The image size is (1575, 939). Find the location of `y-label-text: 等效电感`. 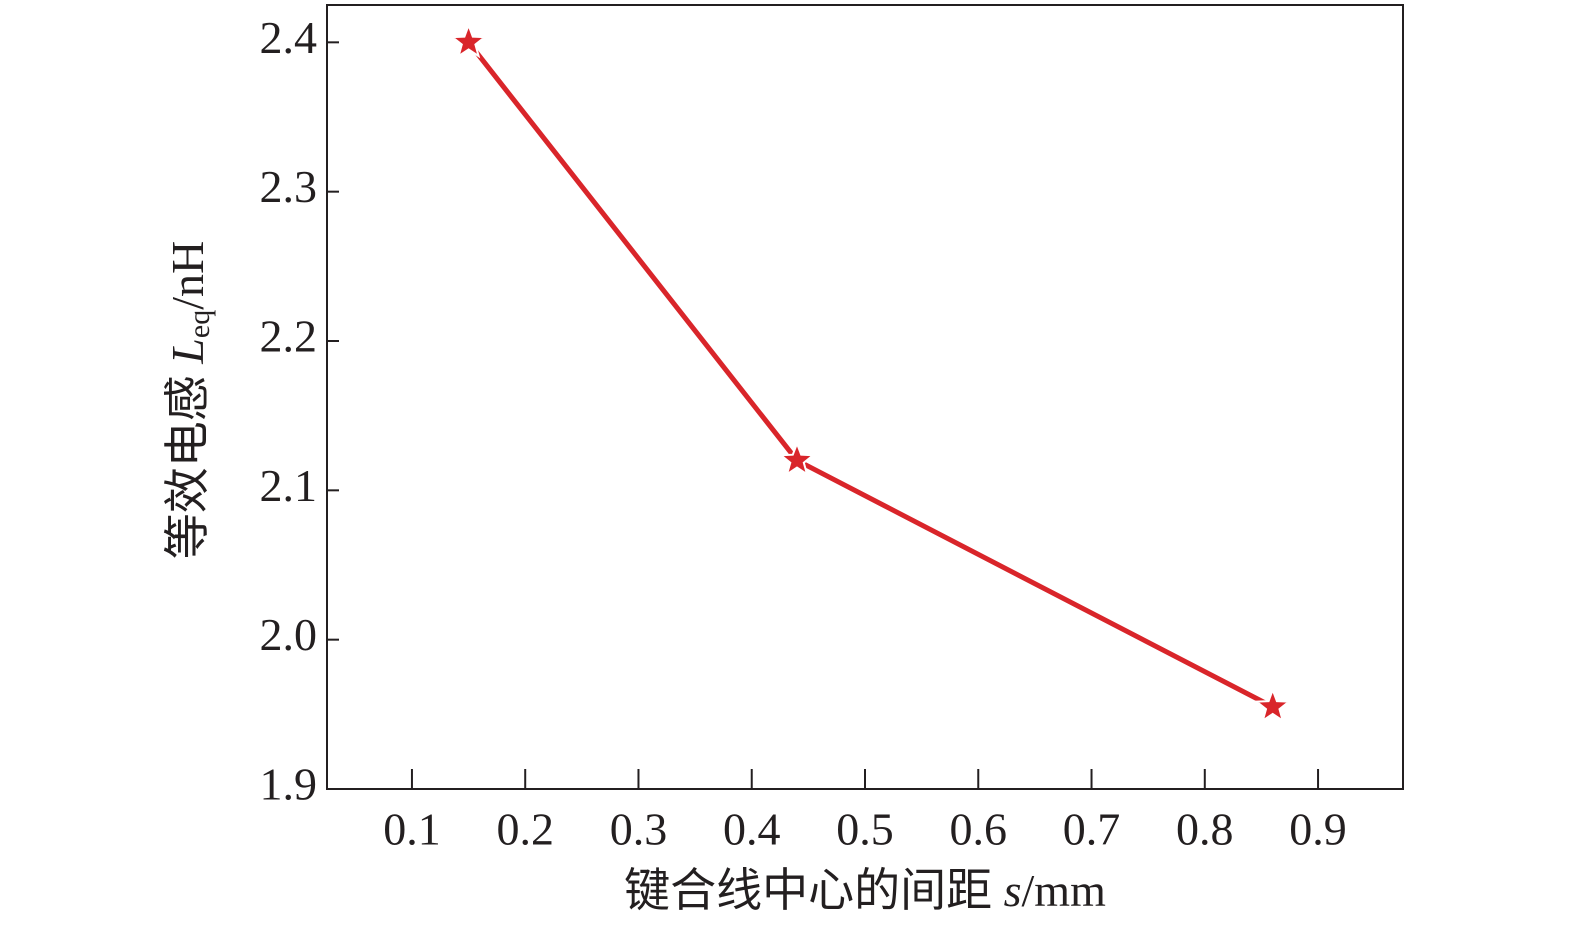

y-label-text: 等效电感 is located at coordinates (187, 462).